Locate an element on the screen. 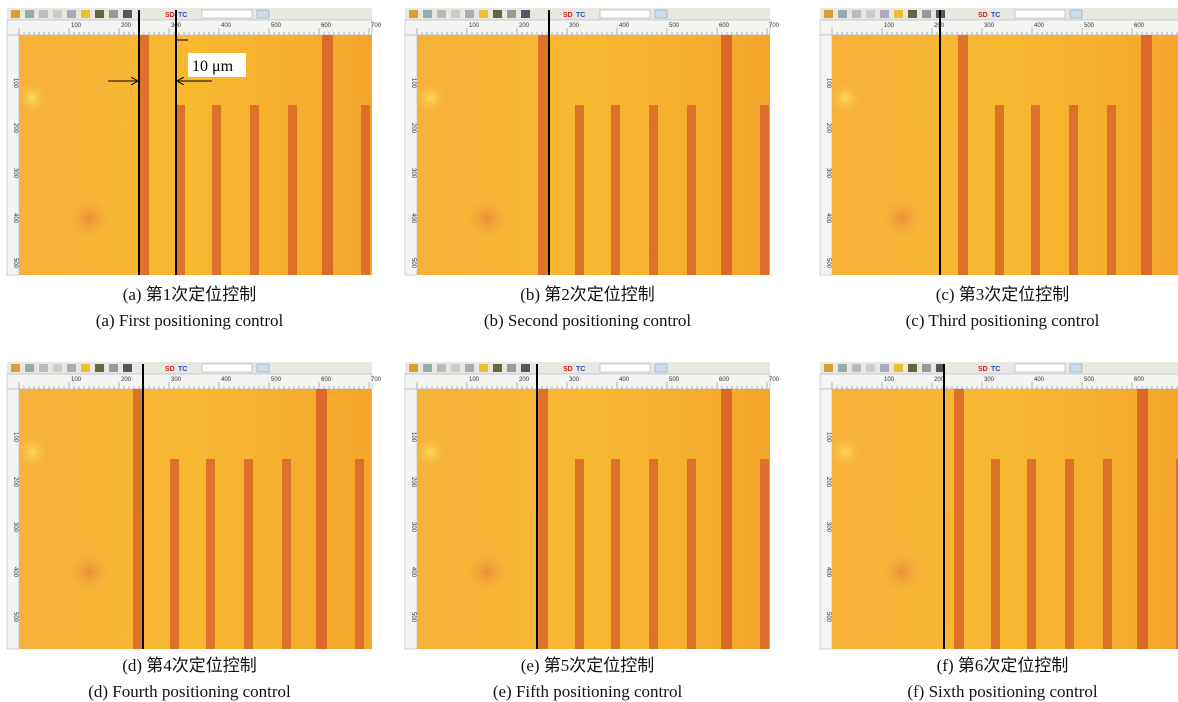  caption-en: (f) Sixth positioning control is located at coordinates (1002, 691).